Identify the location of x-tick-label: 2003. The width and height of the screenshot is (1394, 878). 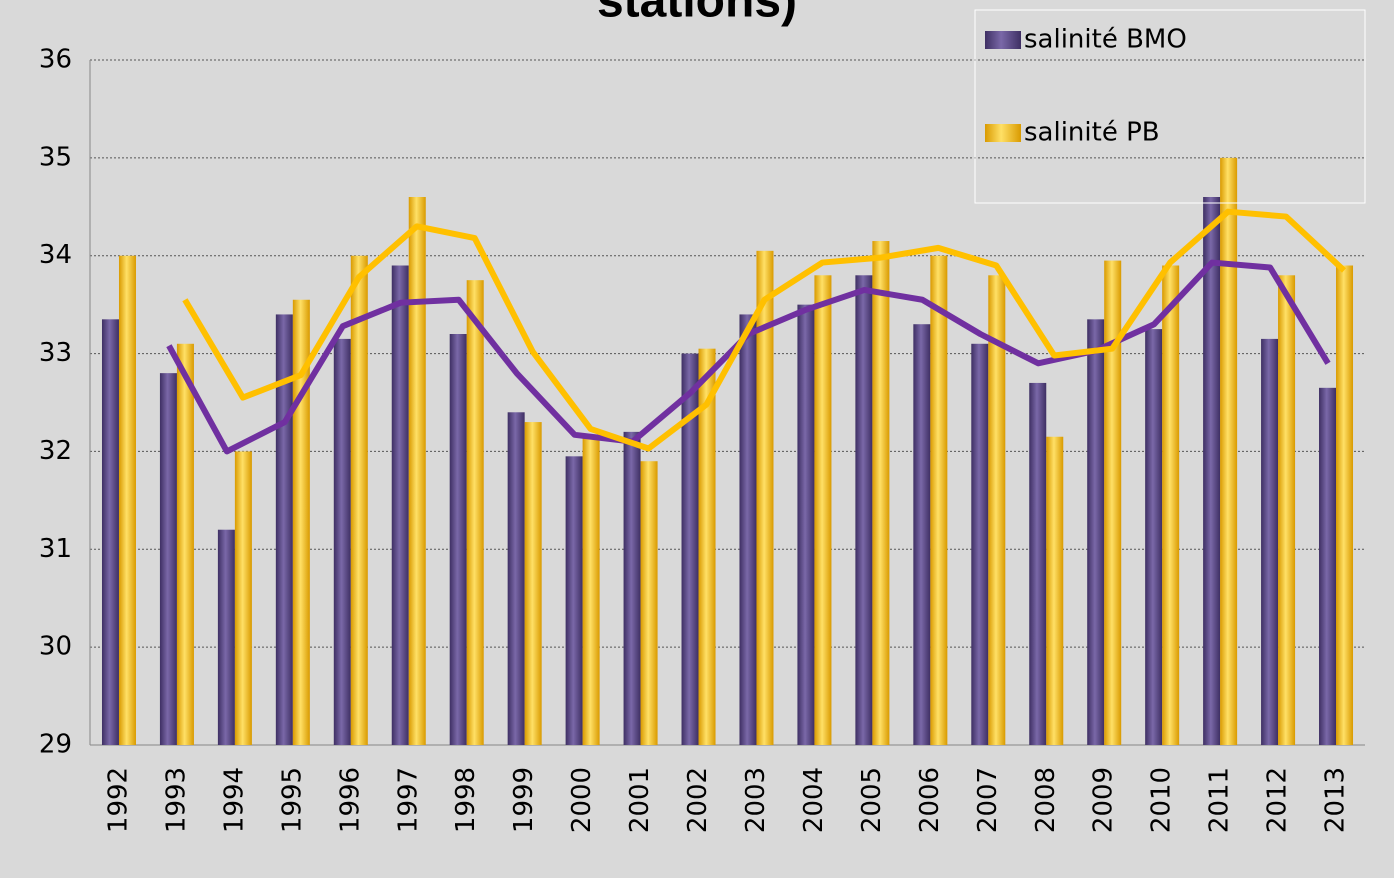
(756, 800).